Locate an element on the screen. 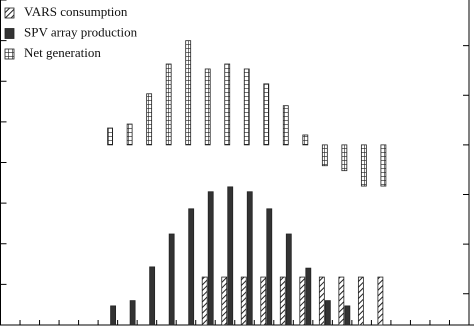 This screenshot has height=334, width=474. legend-label: VARS consumption is located at coordinates (76, 11).